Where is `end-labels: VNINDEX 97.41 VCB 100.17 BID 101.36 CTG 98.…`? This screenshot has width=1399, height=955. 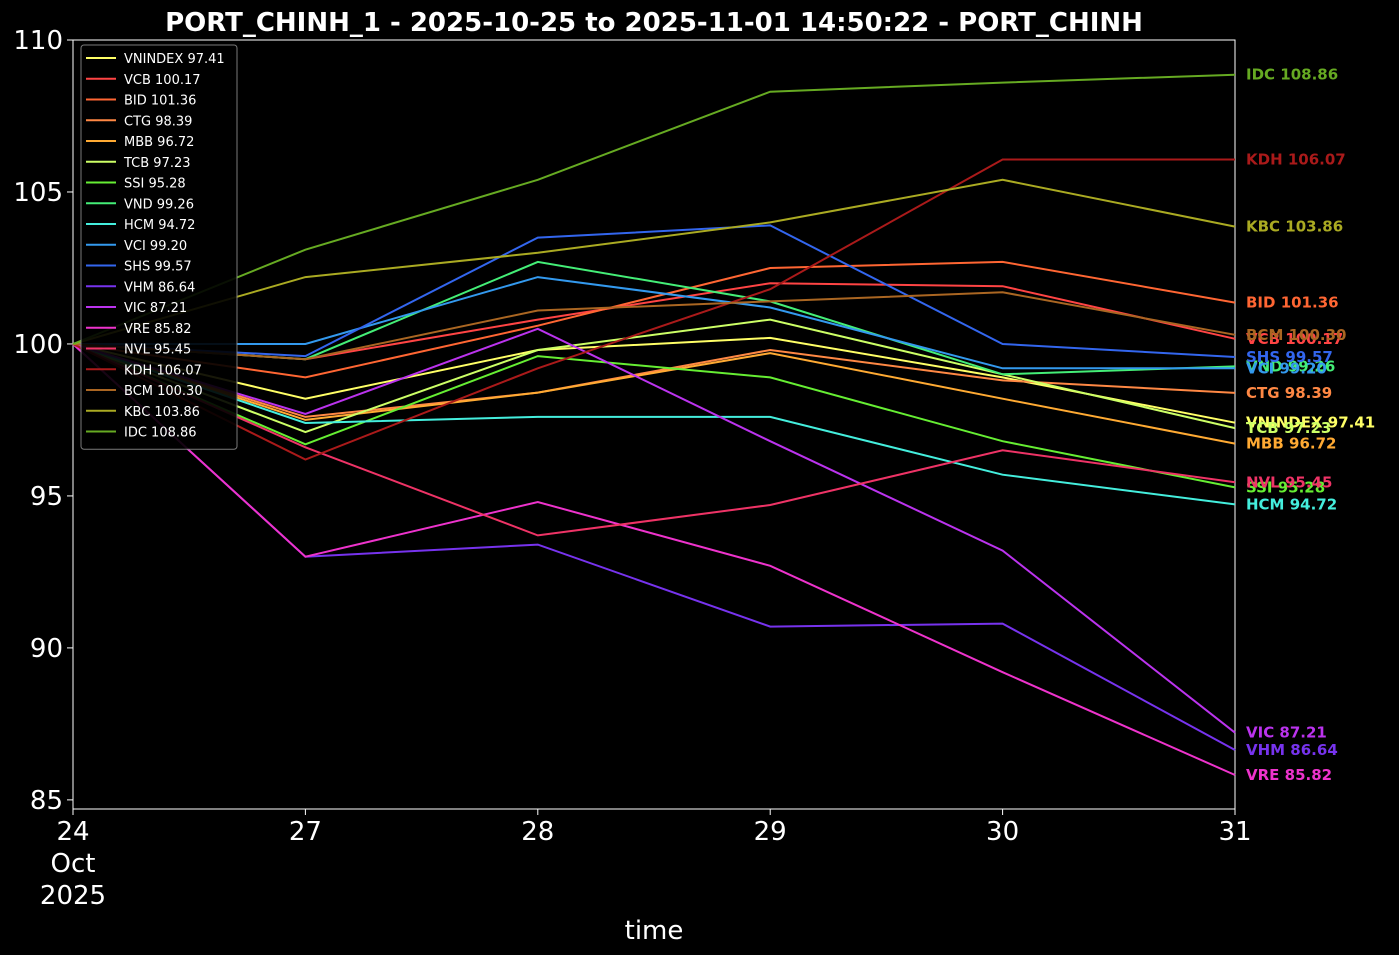 end-labels: VNINDEX 97.41 VCB 100.17 BID 101.36 CTG 98.… is located at coordinates (1310, 425).